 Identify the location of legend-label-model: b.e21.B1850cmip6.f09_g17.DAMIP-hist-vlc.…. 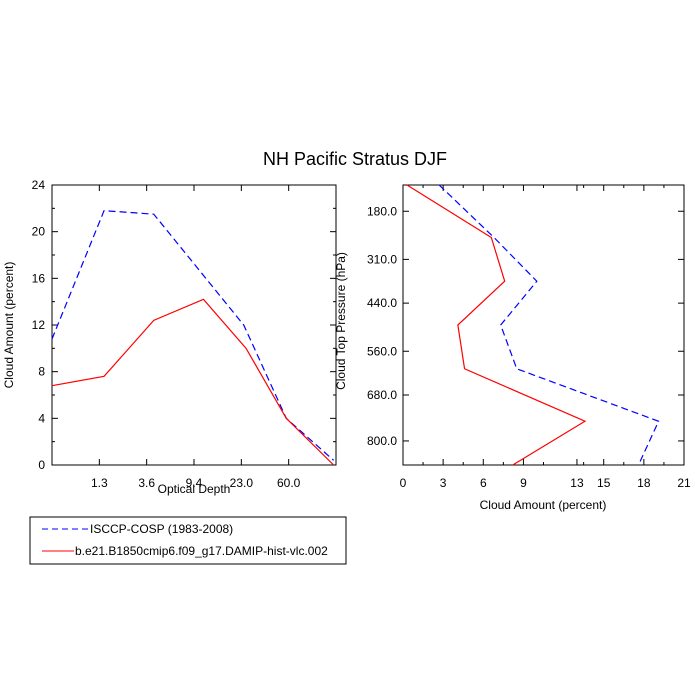
(201, 551).